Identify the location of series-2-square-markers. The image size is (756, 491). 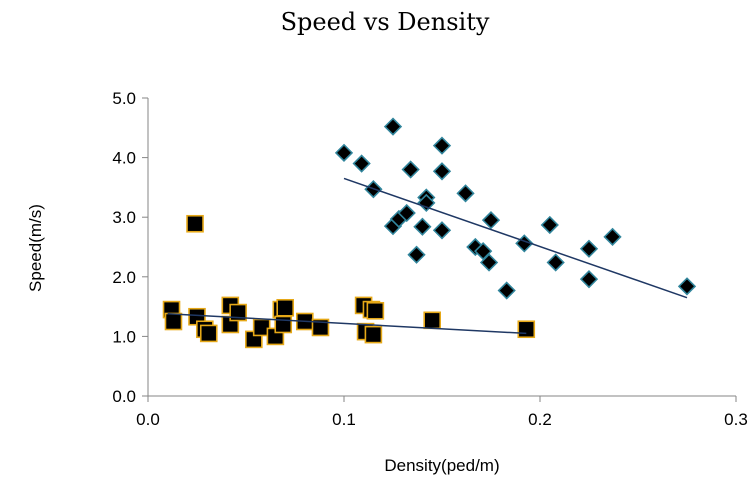
(349, 281).